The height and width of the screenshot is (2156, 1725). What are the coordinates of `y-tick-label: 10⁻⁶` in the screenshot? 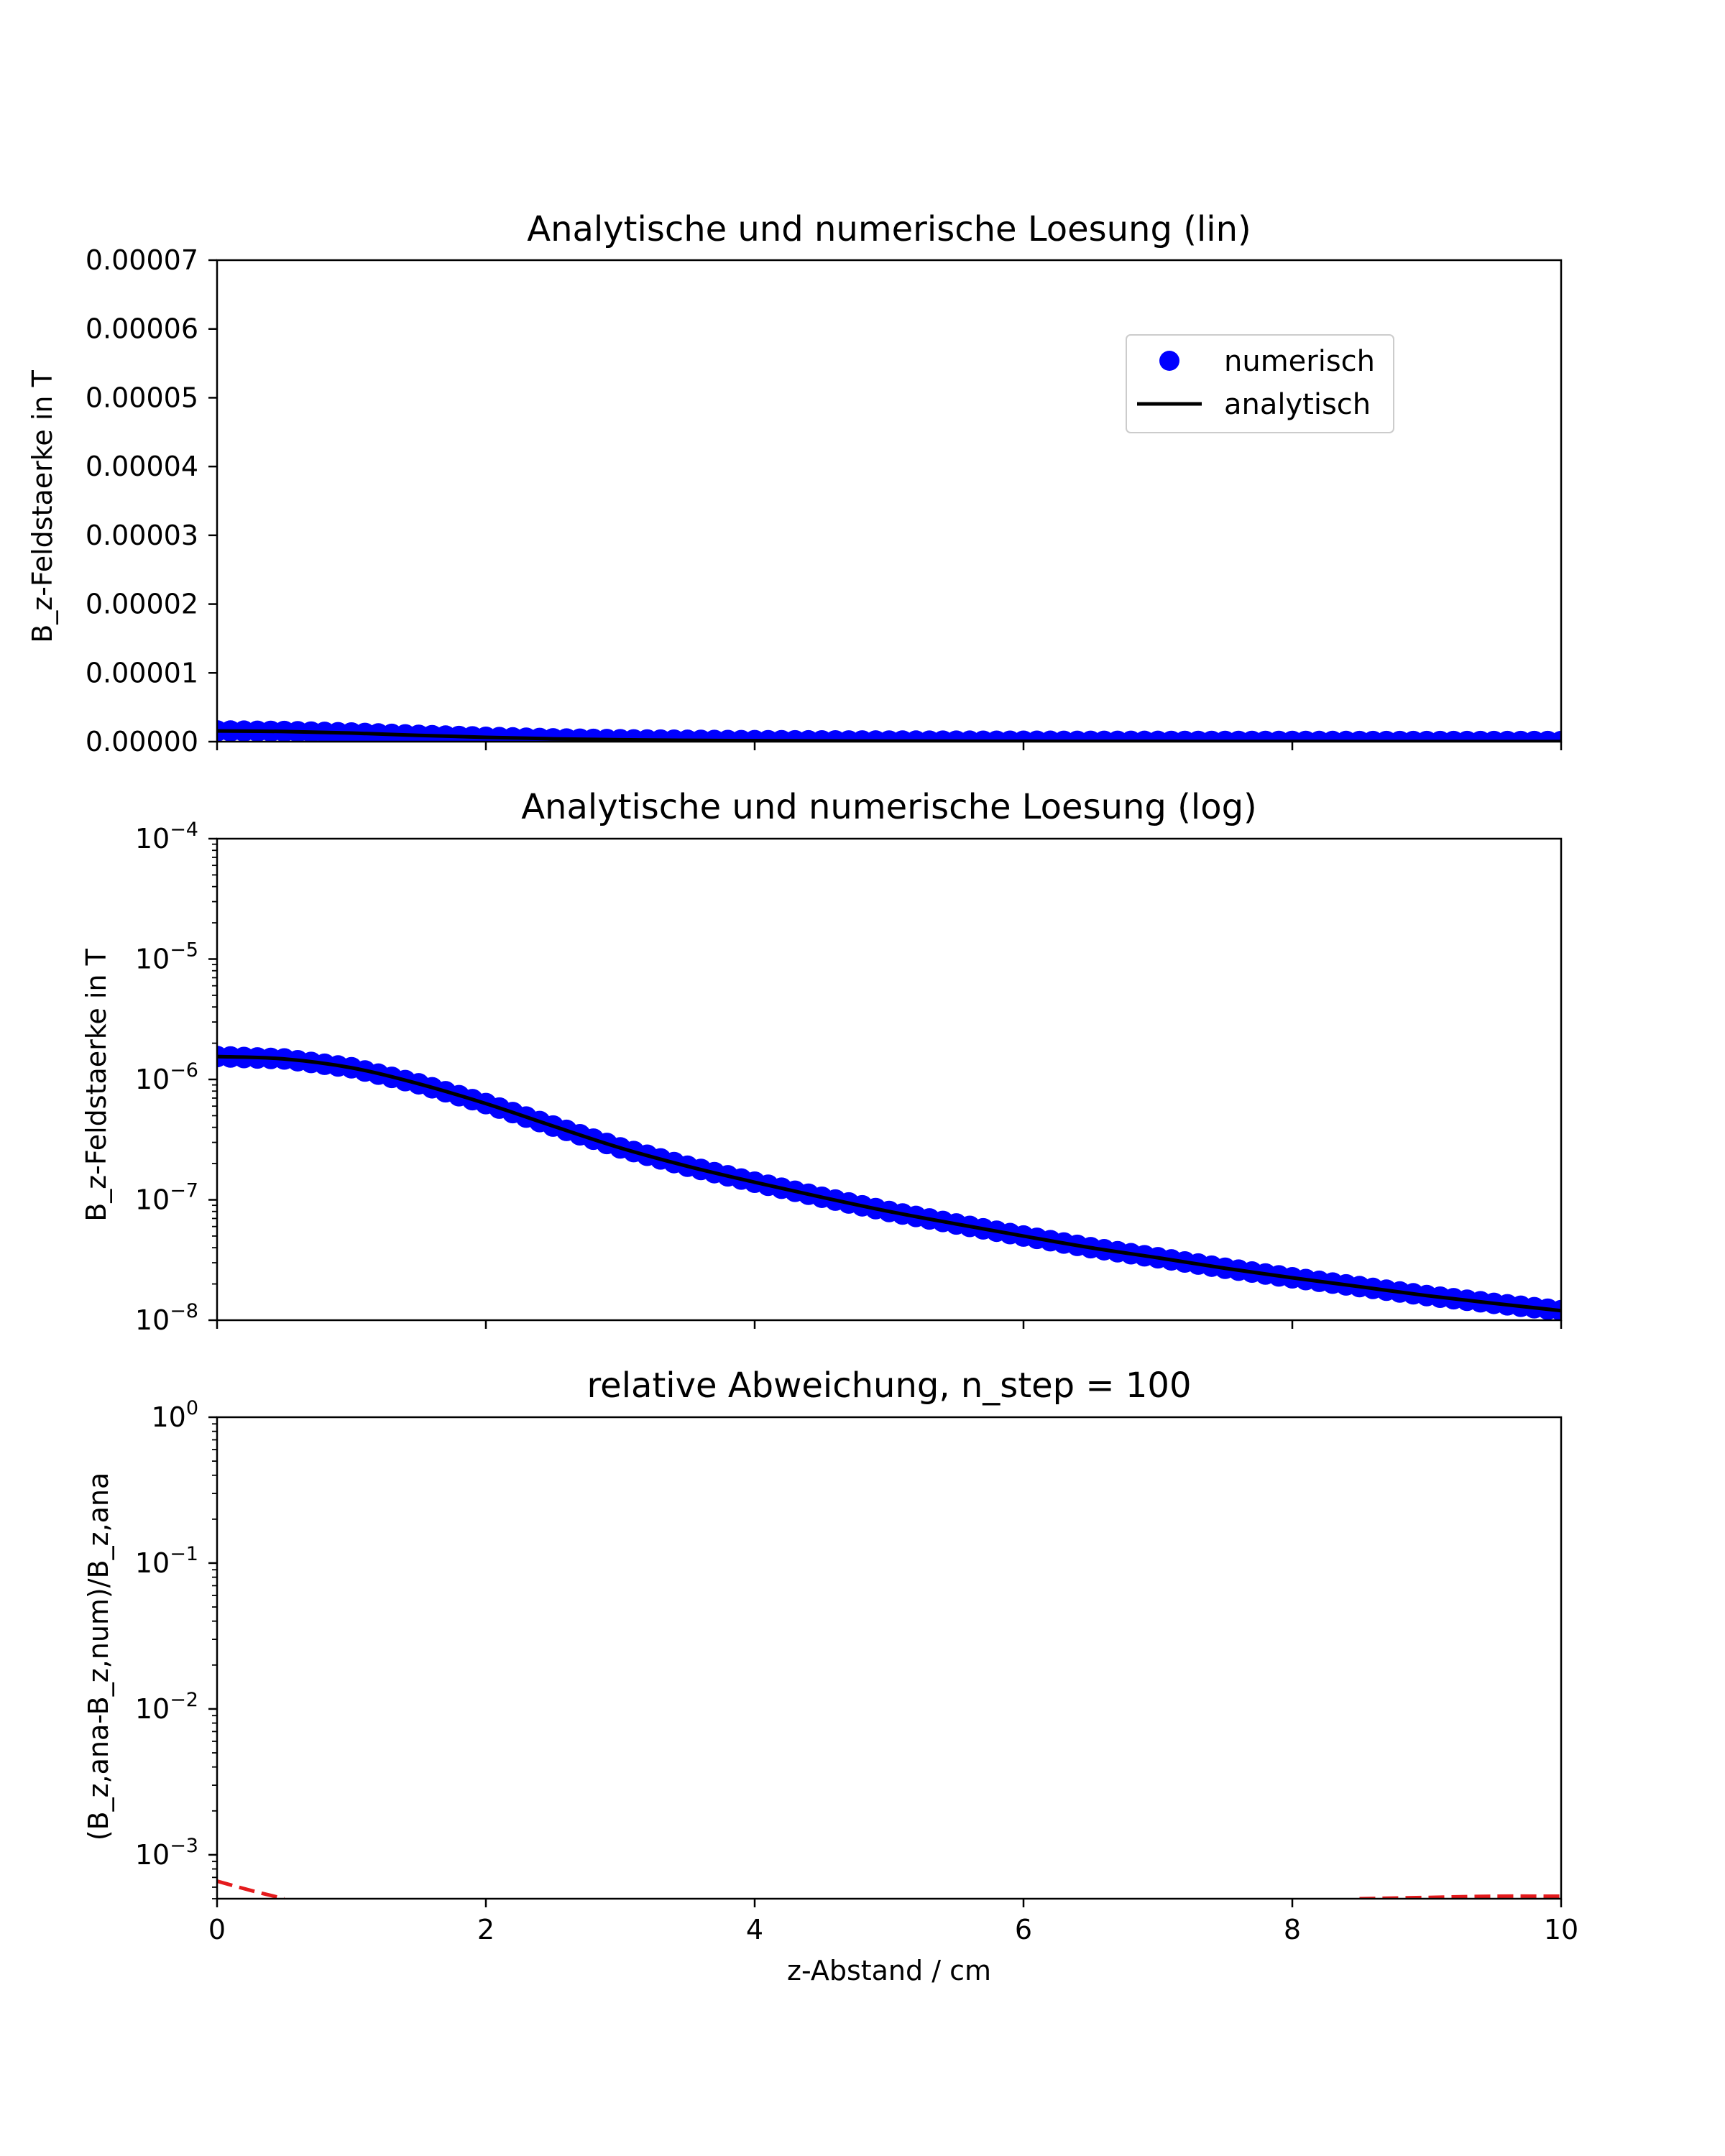 It's located at (166, 1077).